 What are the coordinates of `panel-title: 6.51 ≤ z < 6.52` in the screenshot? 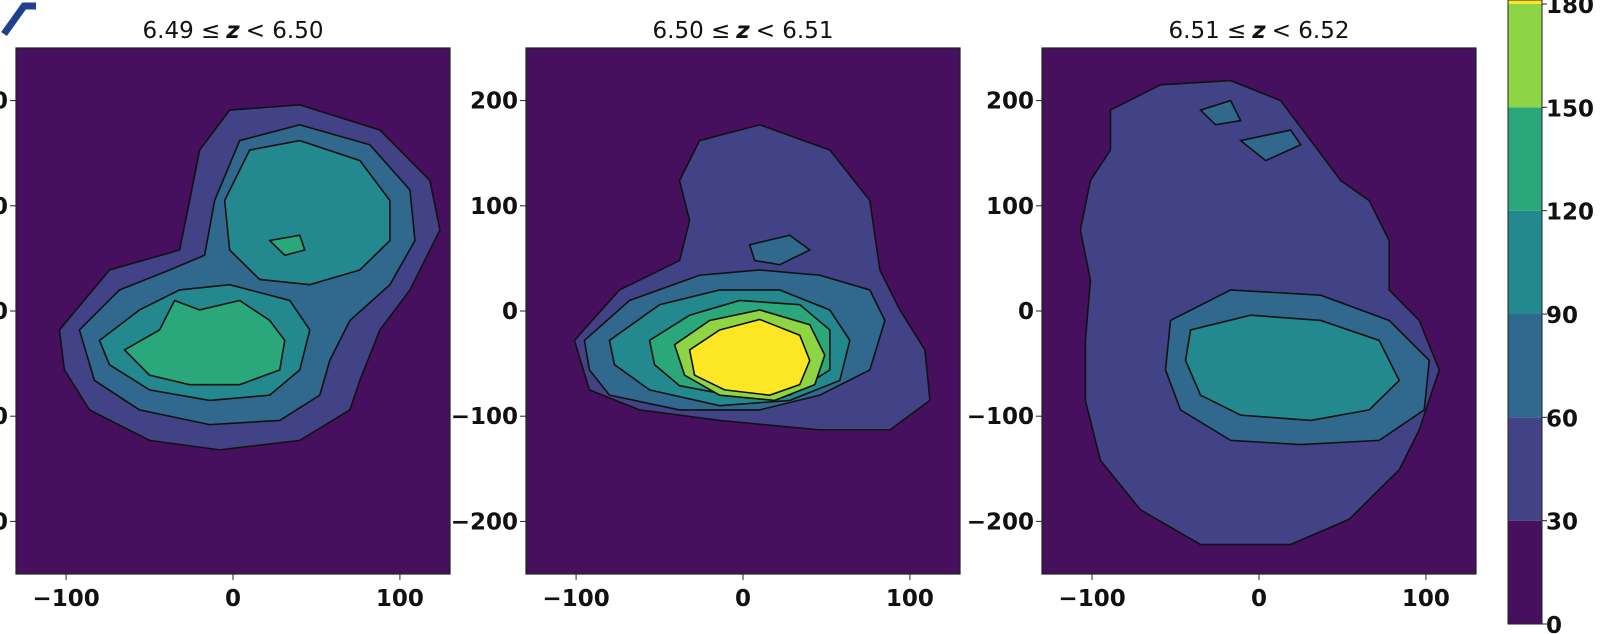 It's located at (1259, 31).